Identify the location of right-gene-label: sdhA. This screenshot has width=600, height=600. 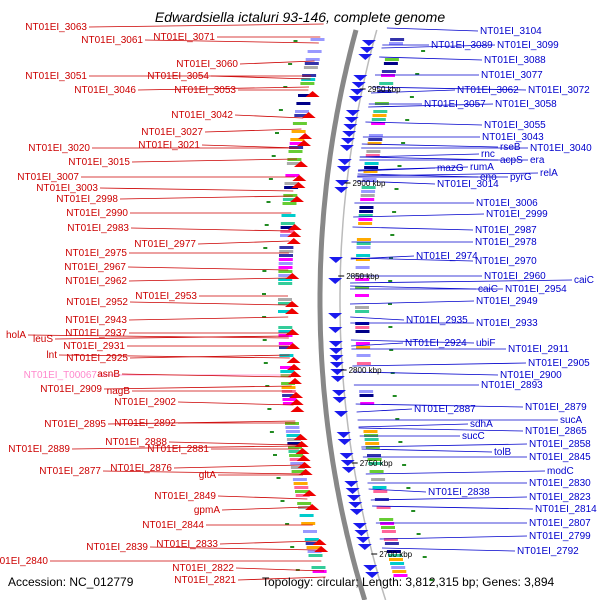
(481, 424).